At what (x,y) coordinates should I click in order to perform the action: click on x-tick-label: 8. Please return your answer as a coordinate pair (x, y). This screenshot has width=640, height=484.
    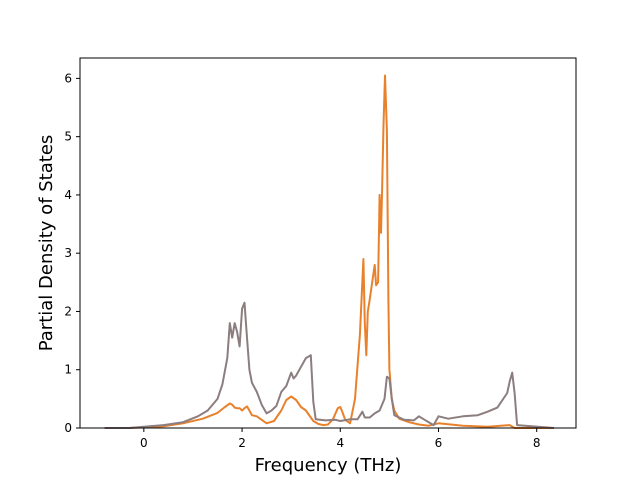
    Looking at the image, I should click on (537, 443).